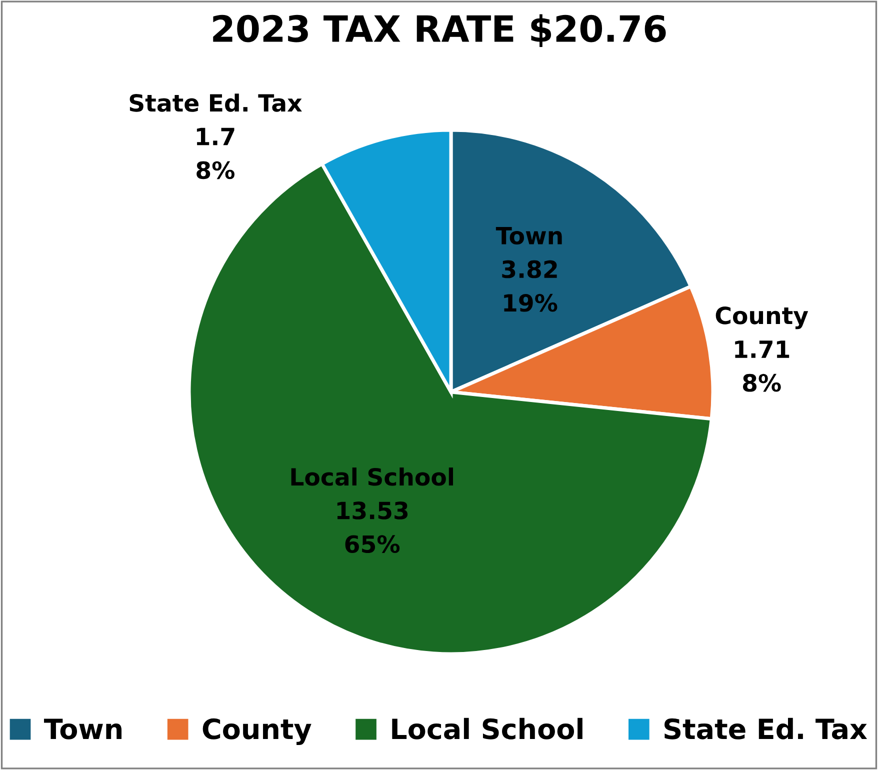 The image size is (878, 770). Describe the element at coordinates (215, 154) in the screenshot. I see `data-label: 1.7 8%` at that location.